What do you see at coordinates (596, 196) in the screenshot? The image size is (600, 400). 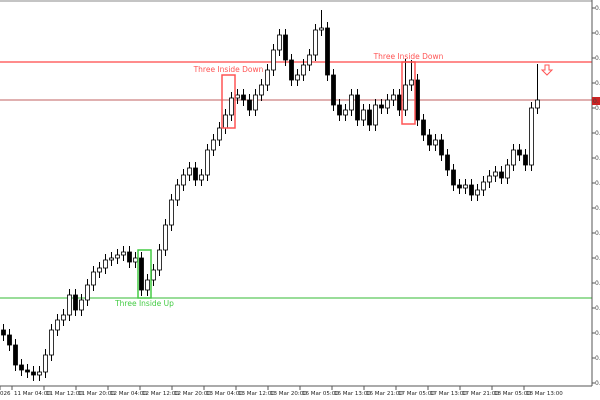 I see `price-axis-ticks: 0.0.0.0.0.0.0.0.0.0.0.0.0.0.0.0.0.` at bounding box center [596, 196].